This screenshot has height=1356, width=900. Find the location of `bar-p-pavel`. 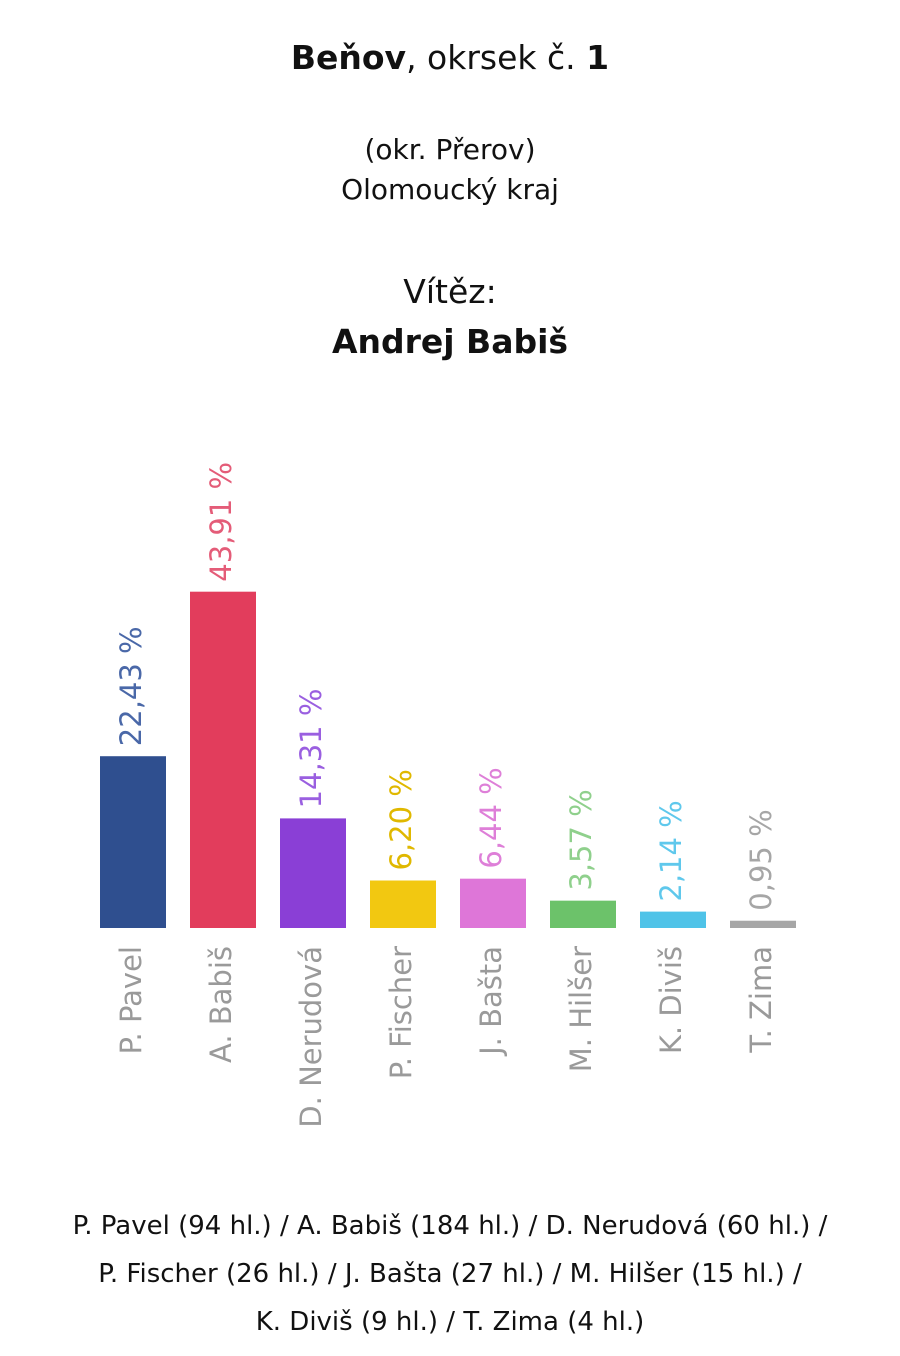

bar-p-pavel is located at coordinates (133, 842).